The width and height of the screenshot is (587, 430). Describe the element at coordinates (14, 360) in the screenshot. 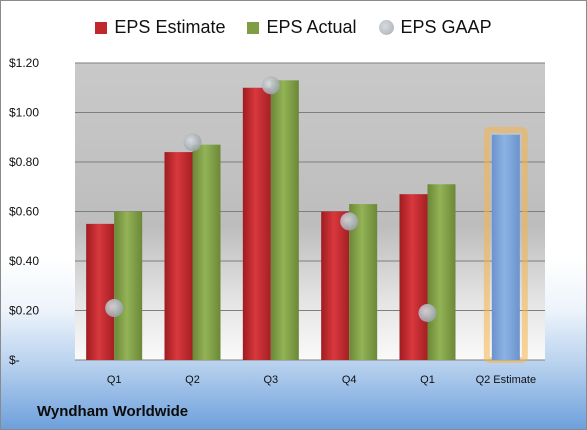

I see `y-tick-label: $-` at that location.